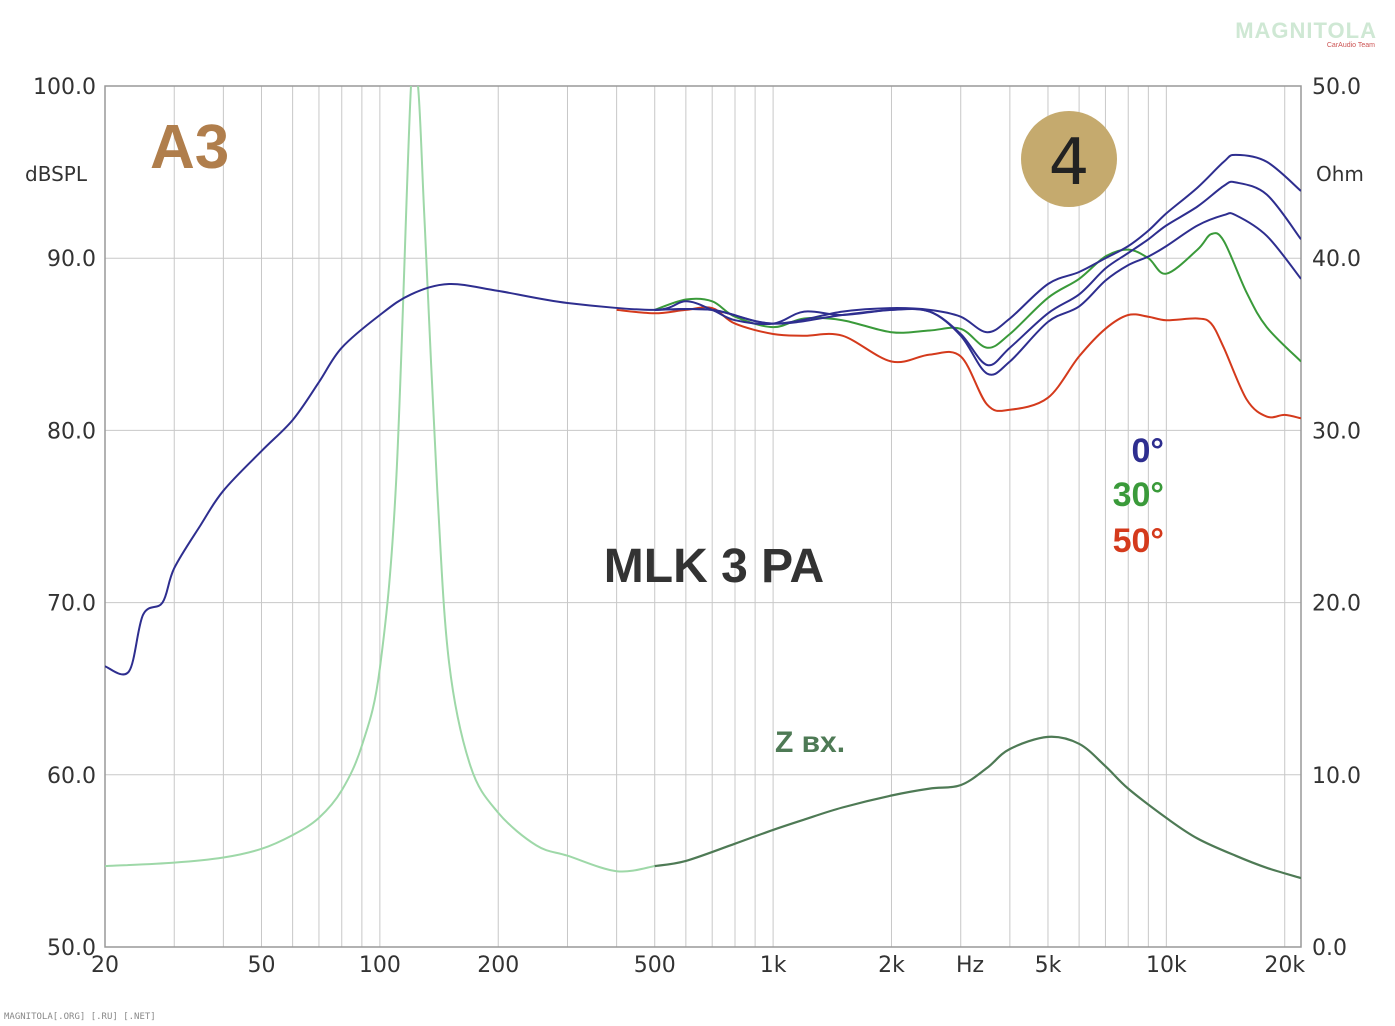 The height and width of the screenshot is (1026, 1395). I want to click on right-tick-label: 0.0, so click(1329, 948).